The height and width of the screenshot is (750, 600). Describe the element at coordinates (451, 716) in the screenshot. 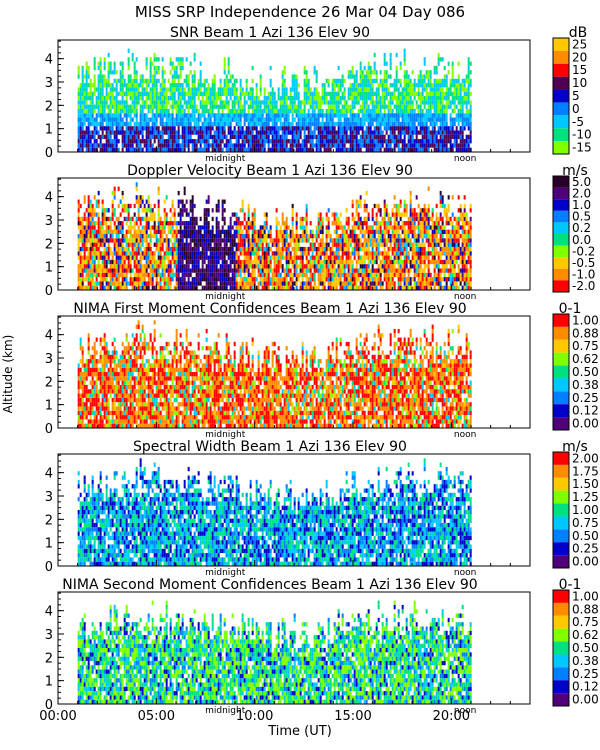

I see `x-tick-label: 20:00` at that location.